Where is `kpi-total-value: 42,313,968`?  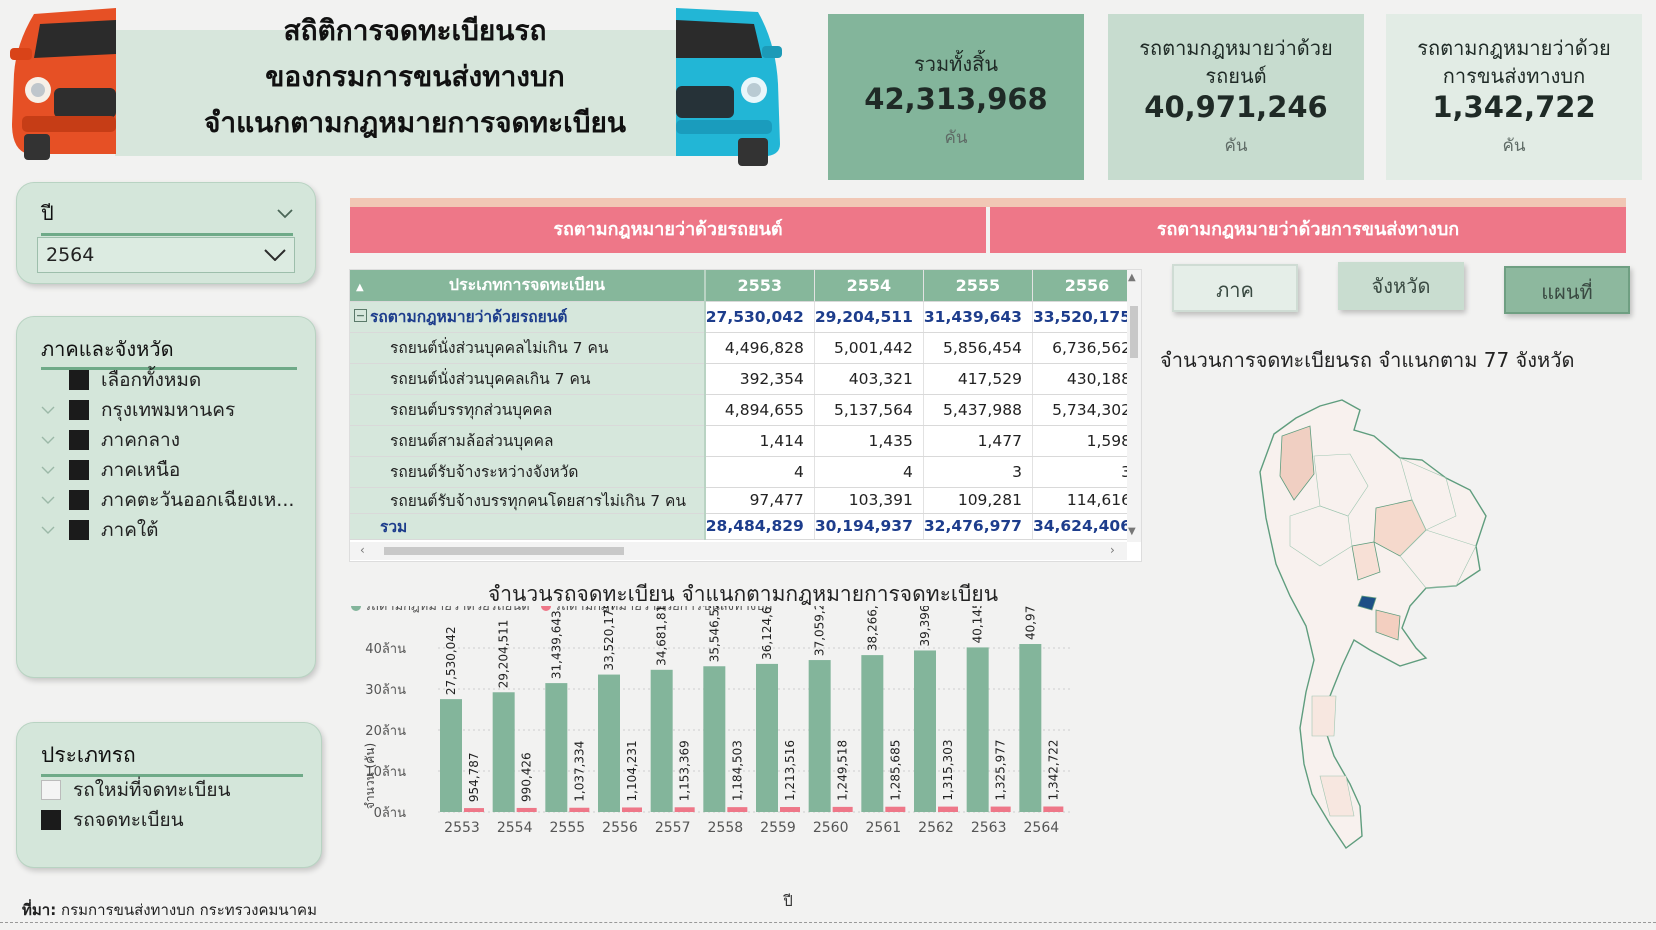
kpi-total-value: 42,313,968 is located at coordinates (956, 99).